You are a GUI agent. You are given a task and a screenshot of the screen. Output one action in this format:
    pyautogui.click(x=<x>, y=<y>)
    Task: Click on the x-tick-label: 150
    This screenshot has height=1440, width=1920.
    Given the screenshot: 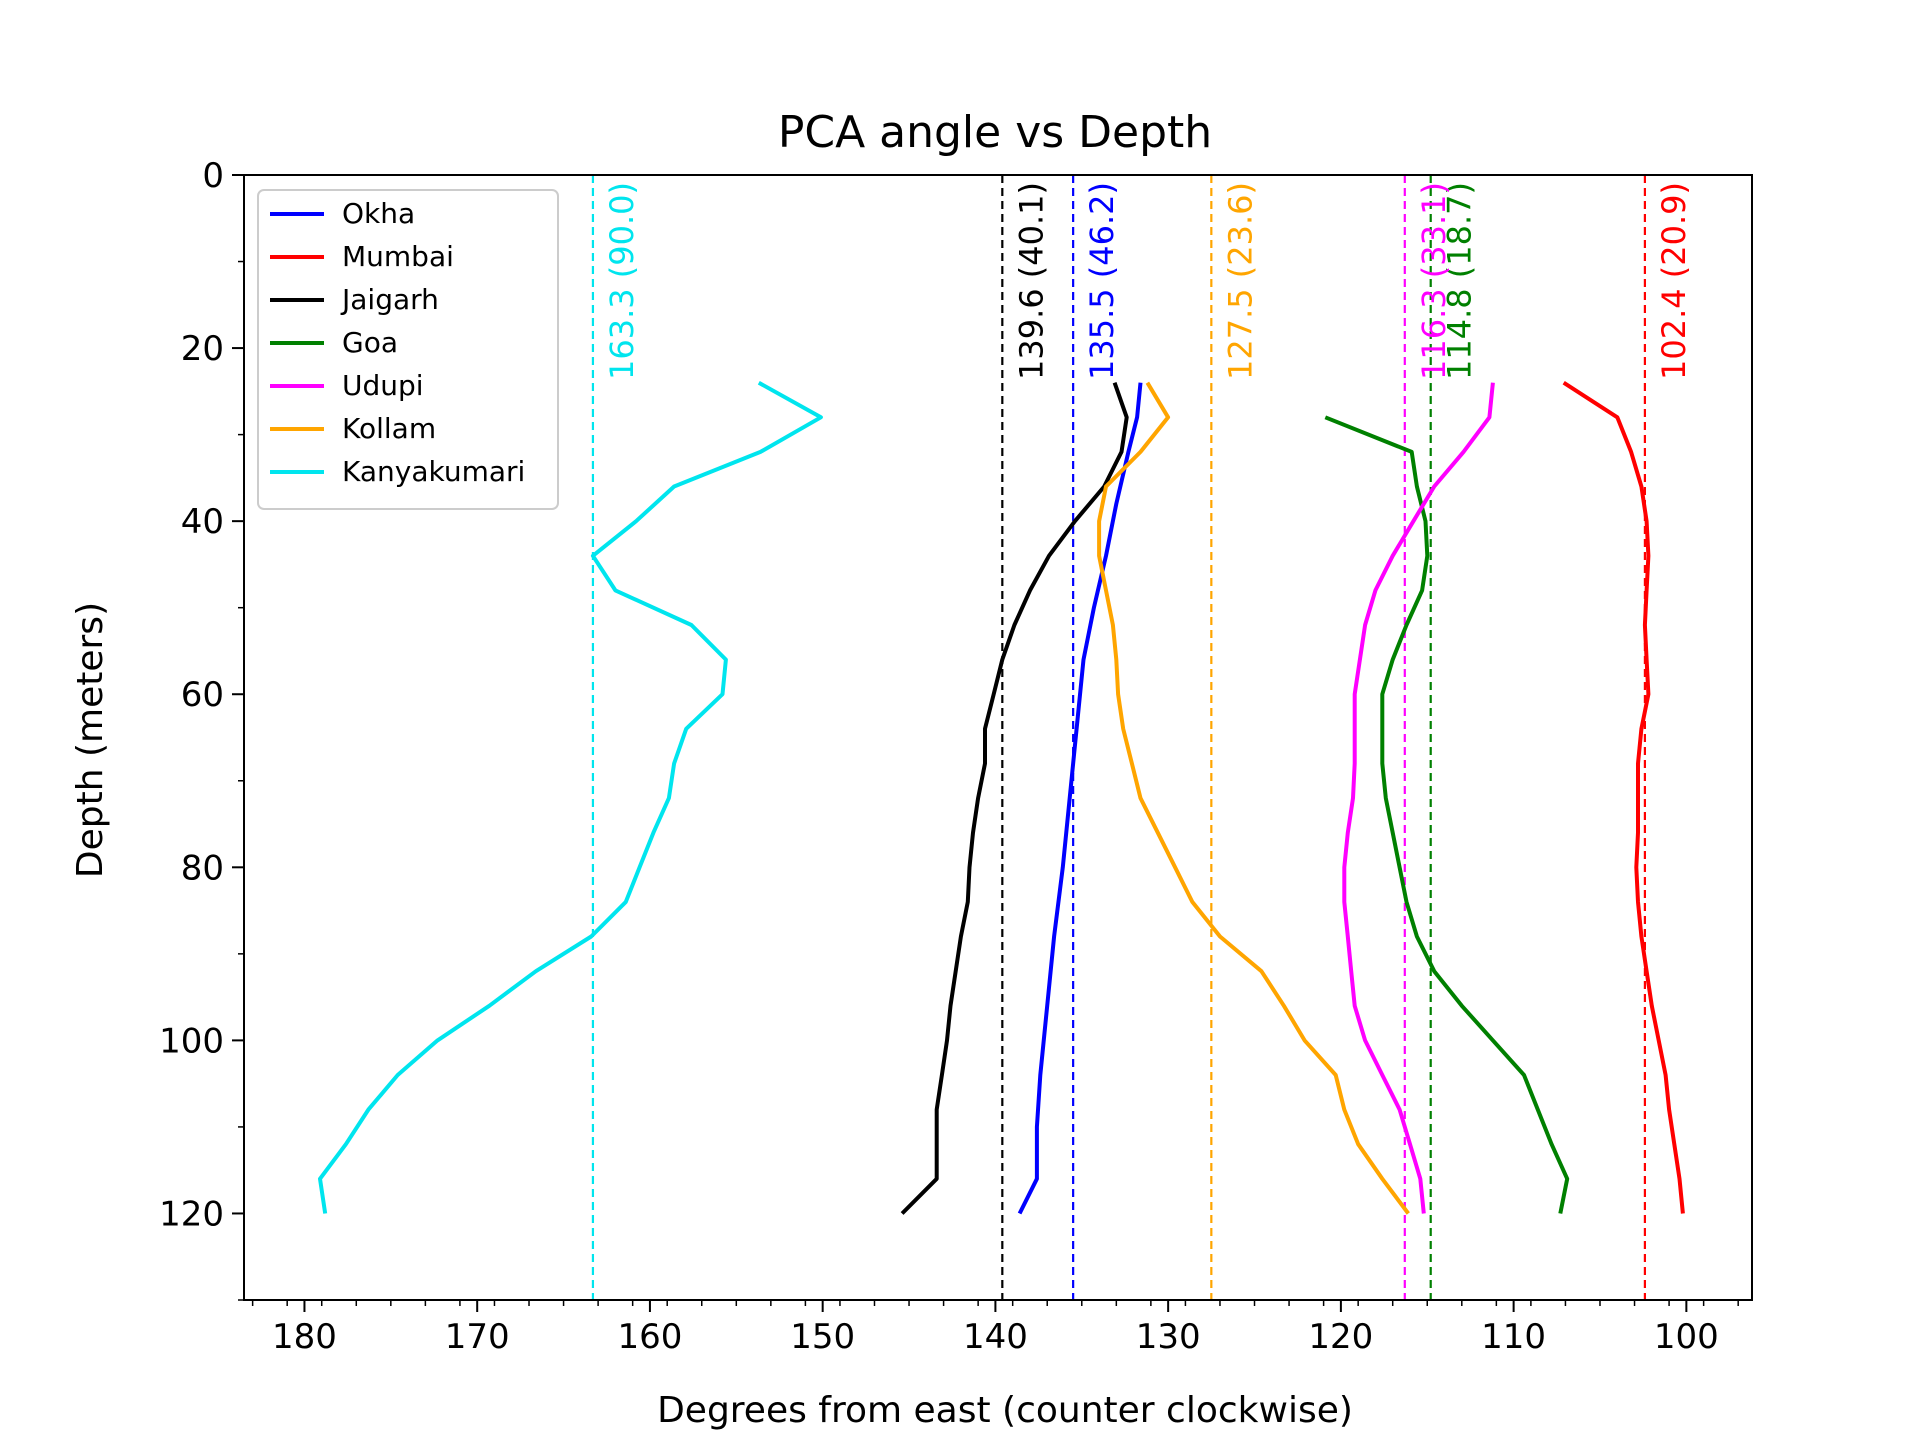 What is the action you would take?
    pyautogui.click(x=822, y=1337)
    